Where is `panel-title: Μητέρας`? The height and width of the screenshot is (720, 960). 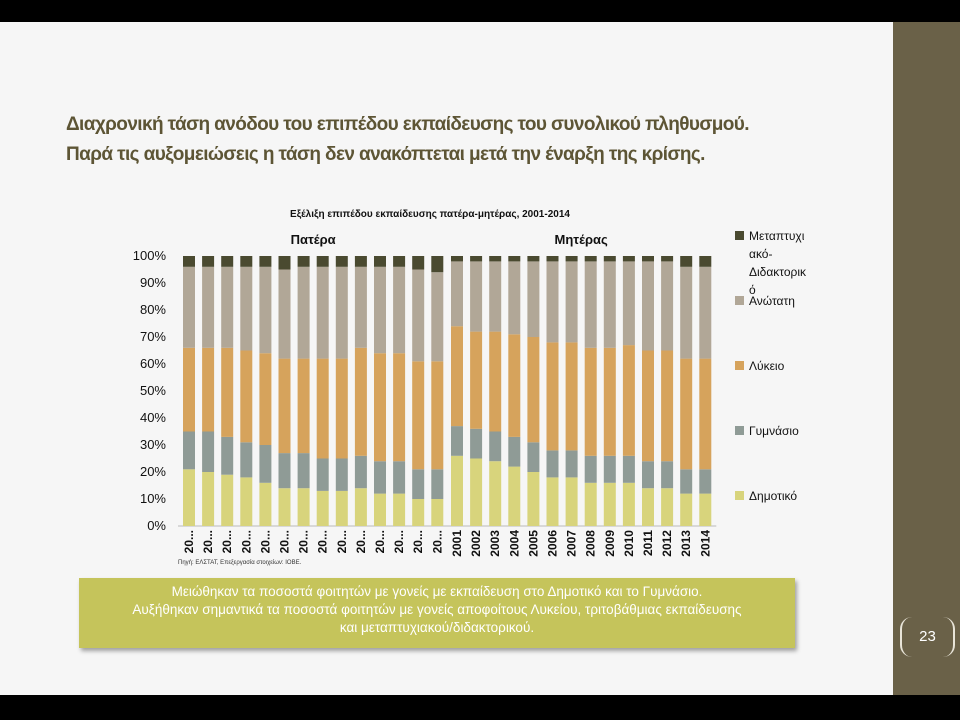
panel-title: Μητέρας is located at coordinates (581, 239).